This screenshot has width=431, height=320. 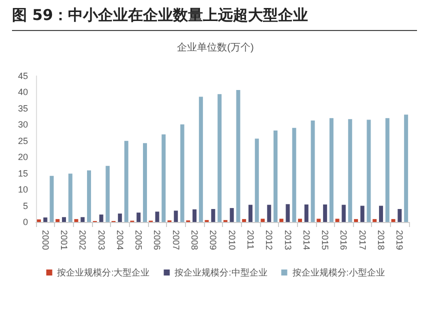 I want to click on x-tick-label: 2014, so click(x=306, y=240).